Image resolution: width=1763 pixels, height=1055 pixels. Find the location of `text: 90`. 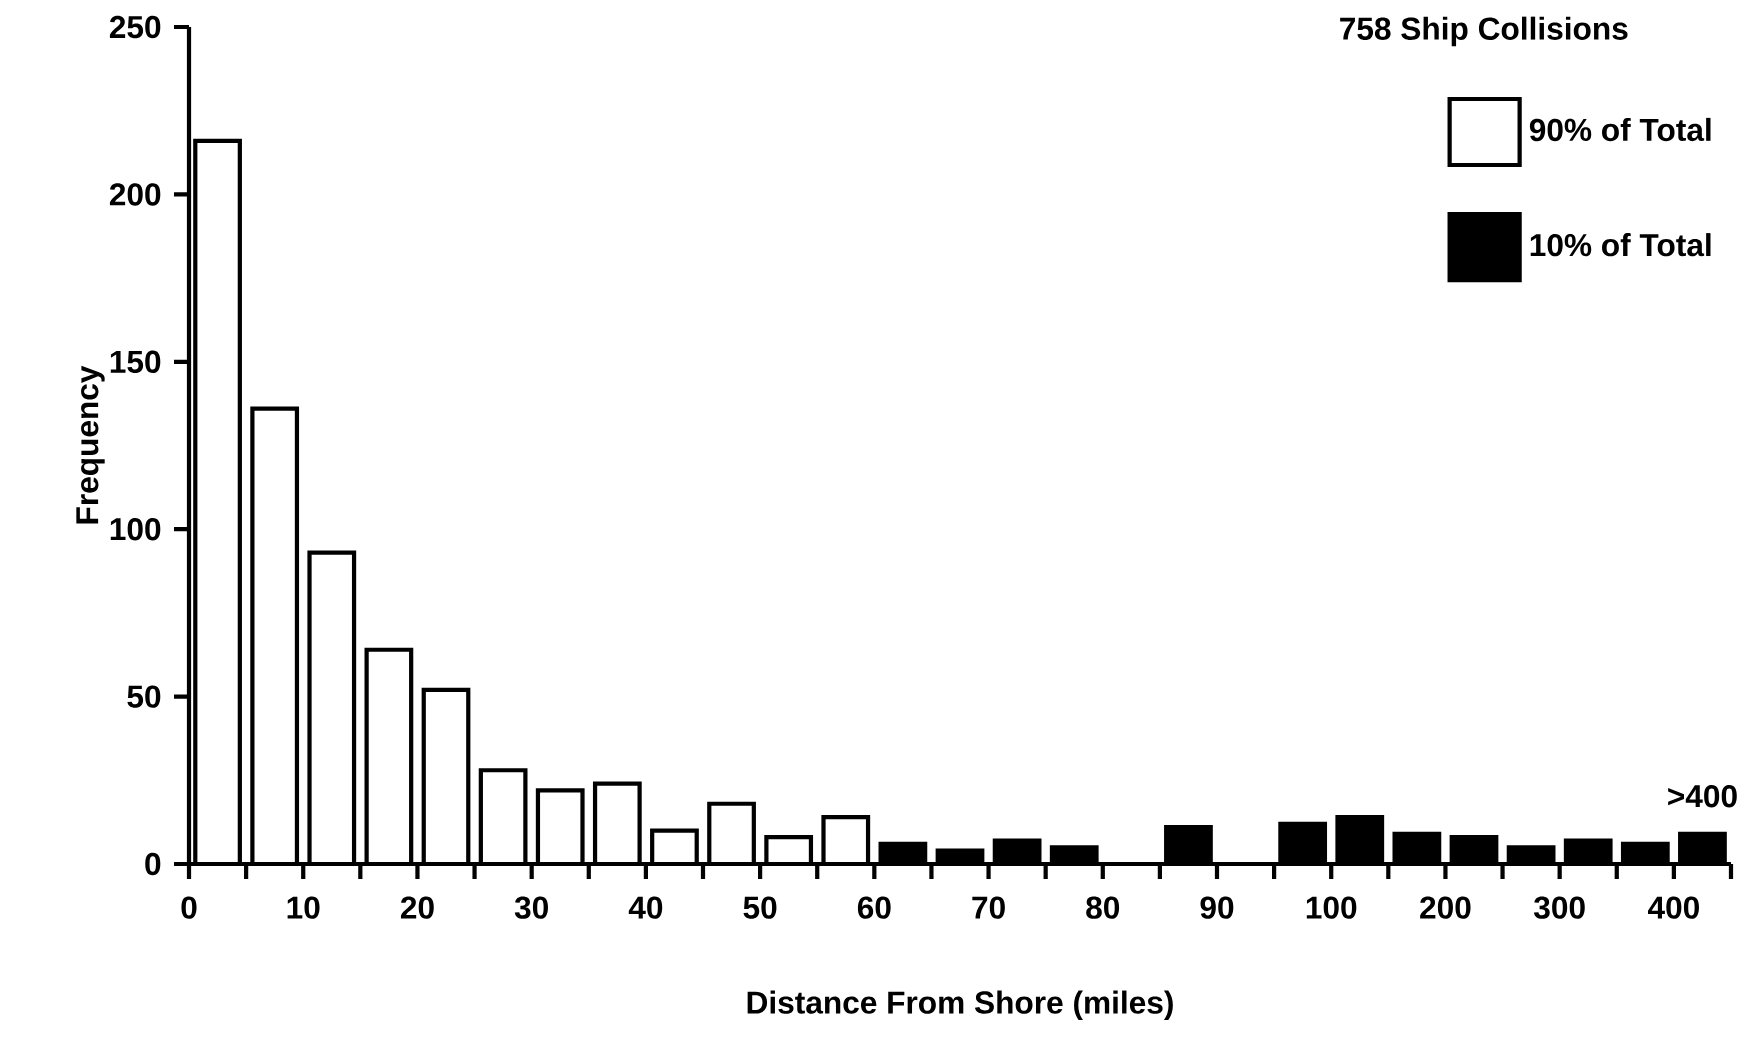

text: 90 is located at coordinates (1217, 907).